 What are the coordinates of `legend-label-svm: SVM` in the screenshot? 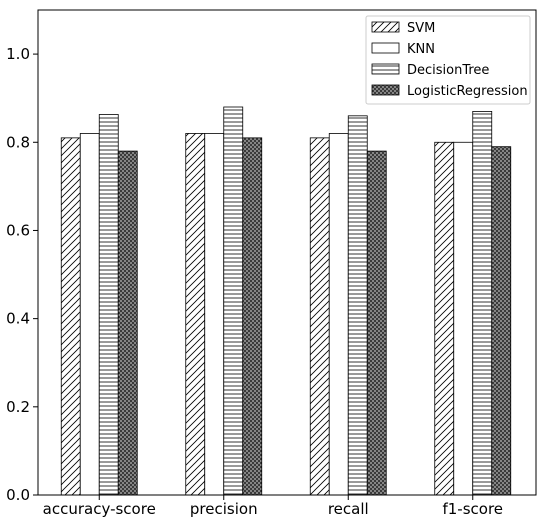 It's located at (421, 28).